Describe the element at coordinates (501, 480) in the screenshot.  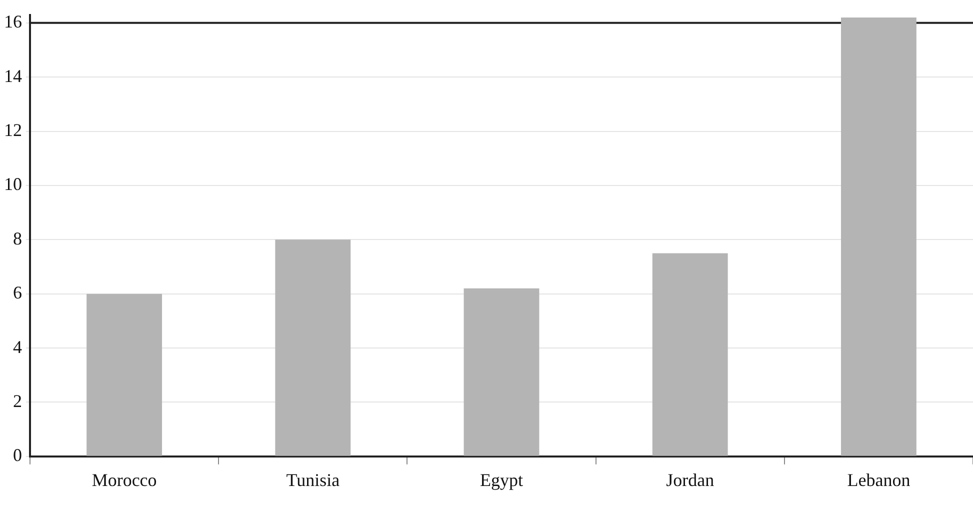
I see `x-tick-label: Egypt` at that location.